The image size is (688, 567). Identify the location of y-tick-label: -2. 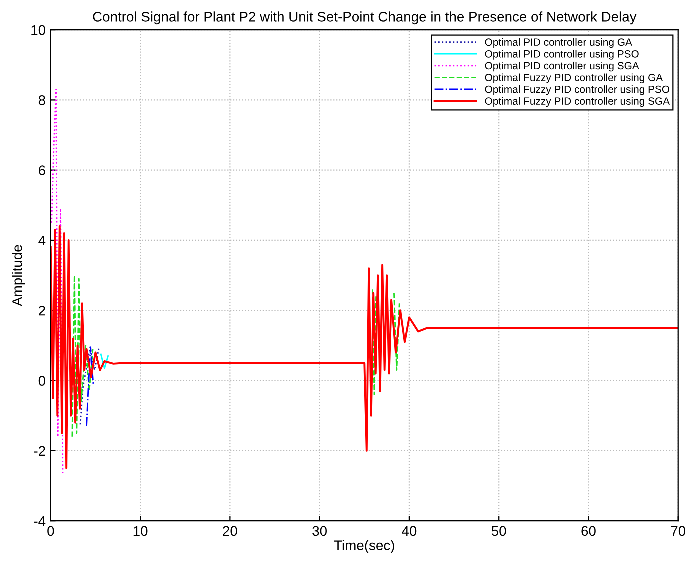
(40, 451).